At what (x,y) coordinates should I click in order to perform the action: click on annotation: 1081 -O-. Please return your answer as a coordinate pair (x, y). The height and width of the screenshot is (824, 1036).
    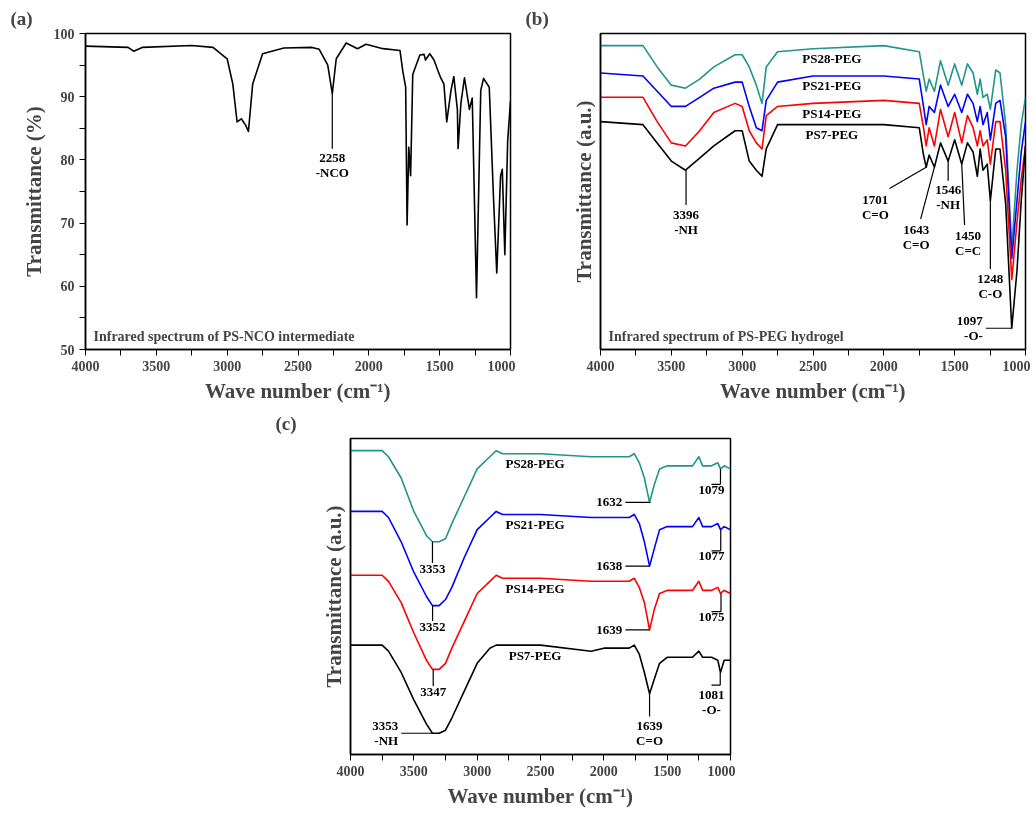
    Looking at the image, I should click on (711, 701).